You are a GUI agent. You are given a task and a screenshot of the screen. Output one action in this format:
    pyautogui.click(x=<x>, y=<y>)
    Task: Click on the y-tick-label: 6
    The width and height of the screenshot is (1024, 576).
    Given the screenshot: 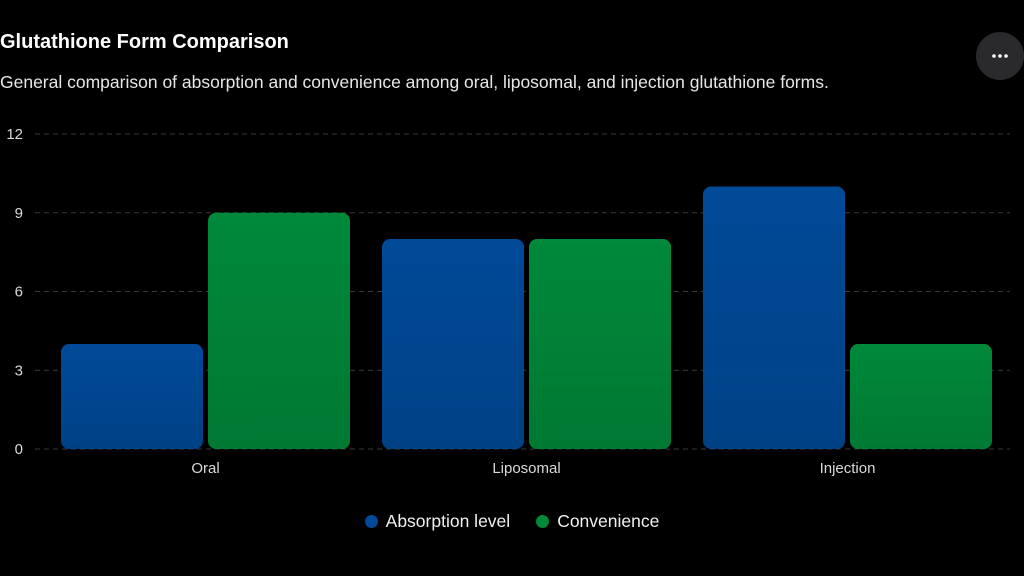 What is the action you would take?
    pyautogui.click(x=19, y=292)
    